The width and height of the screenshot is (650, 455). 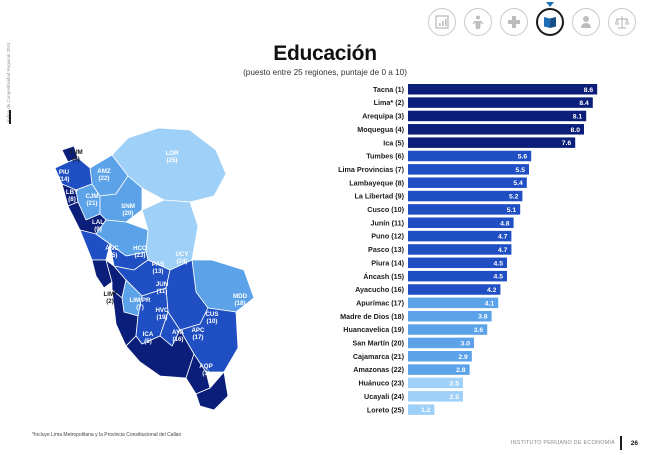 I want to click on region-AQP, so click(x=160, y=354).